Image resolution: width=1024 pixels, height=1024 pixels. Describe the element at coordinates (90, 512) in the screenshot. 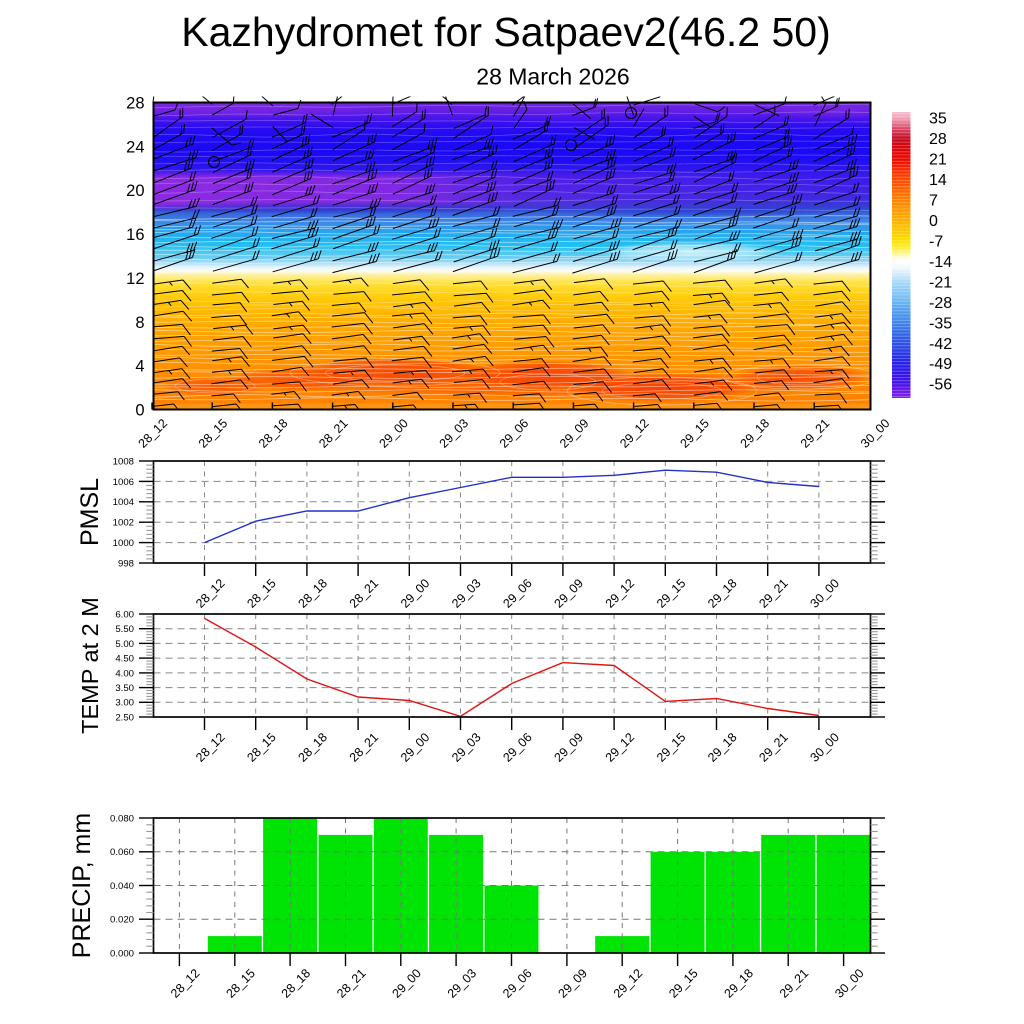

I see `svg-text: PMSL` at that location.